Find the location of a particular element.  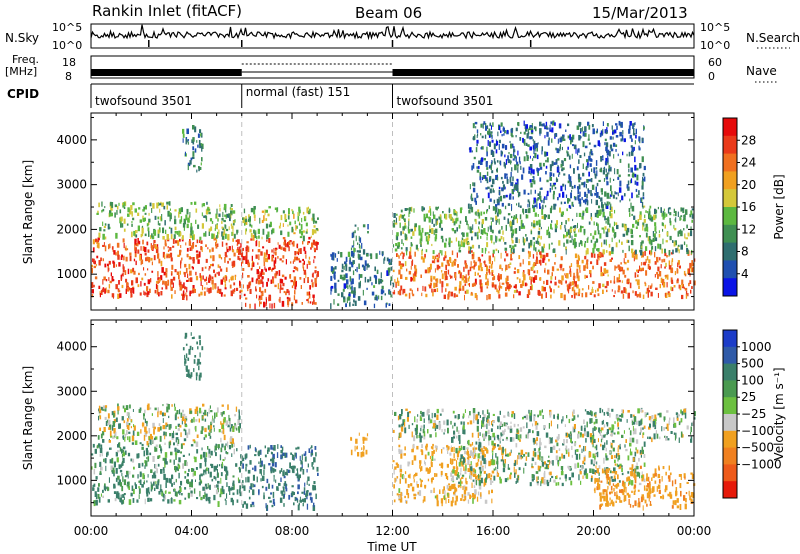

colorbar-tick-label: 8 is located at coordinates (745, 252).